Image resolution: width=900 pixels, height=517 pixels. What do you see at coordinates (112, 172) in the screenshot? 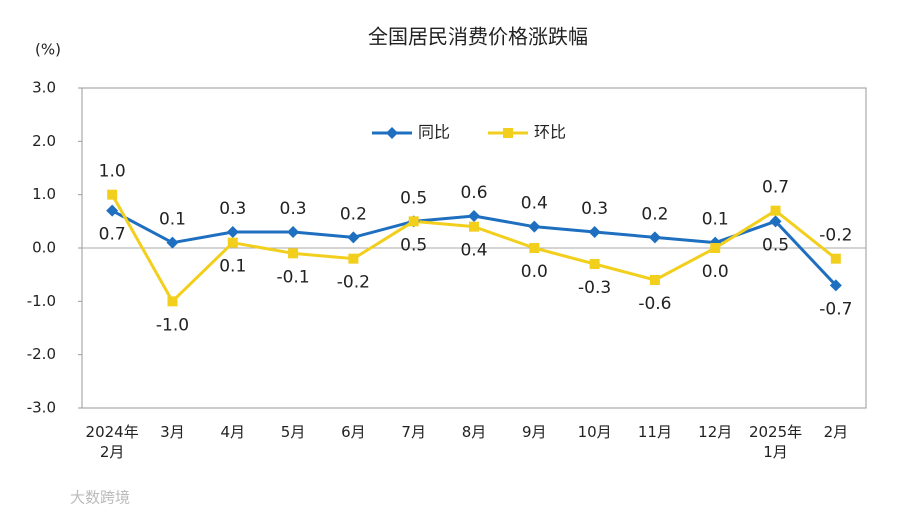
I see `value-label: 1.0` at bounding box center [112, 172].